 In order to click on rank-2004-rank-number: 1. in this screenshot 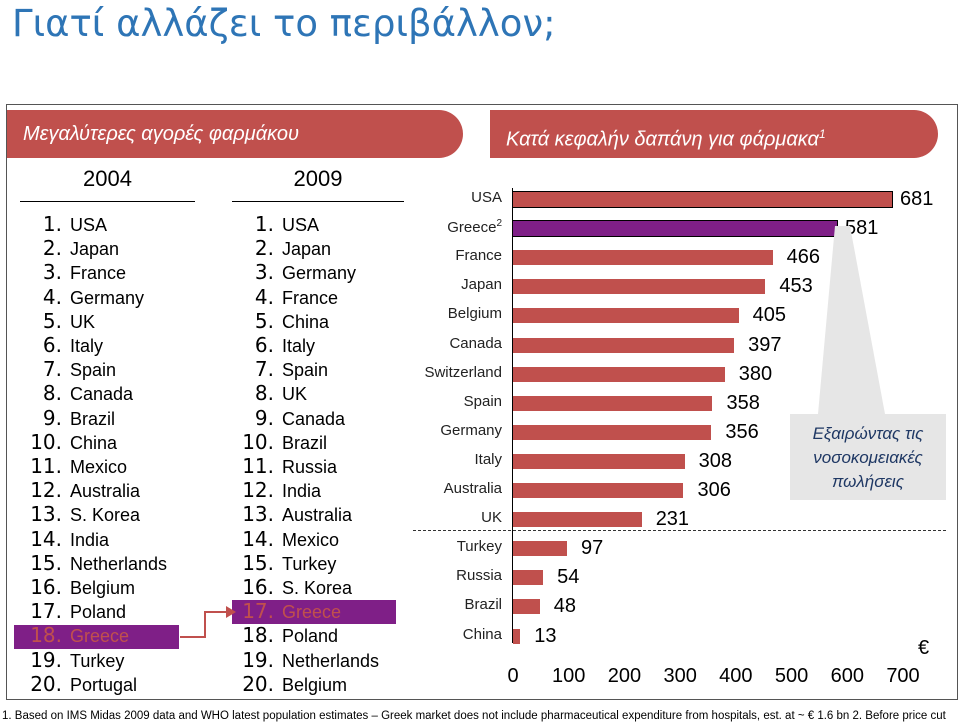, I will do `click(52, 224)`.